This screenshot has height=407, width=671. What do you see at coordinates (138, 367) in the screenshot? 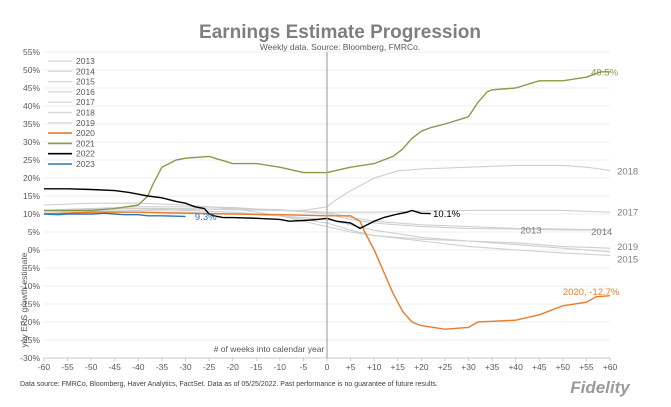
I see `x-tick-label: -40` at bounding box center [138, 367].